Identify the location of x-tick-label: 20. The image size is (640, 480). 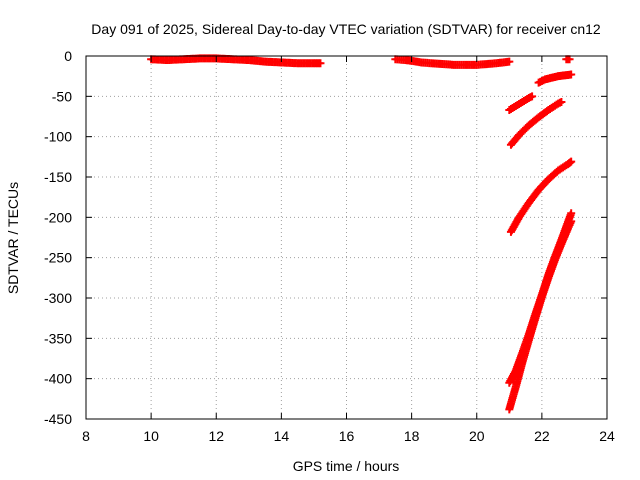
(477, 436).